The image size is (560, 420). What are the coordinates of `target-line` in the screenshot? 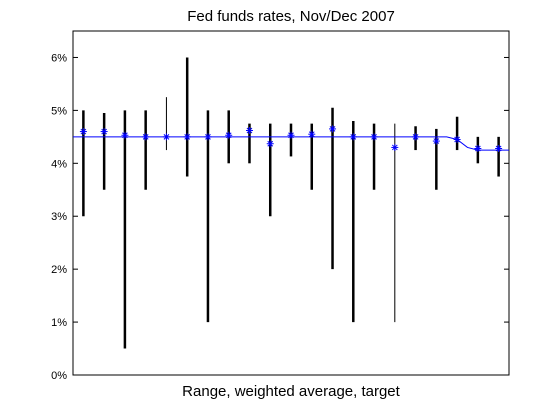 It's located at (291, 143).